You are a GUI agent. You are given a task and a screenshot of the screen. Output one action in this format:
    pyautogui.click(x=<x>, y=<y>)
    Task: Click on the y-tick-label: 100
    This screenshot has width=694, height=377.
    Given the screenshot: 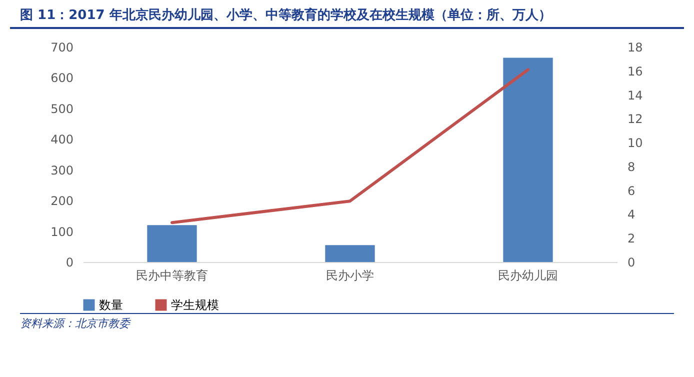 What is the action you would take?
    pyautogui.click(x=62, y=231)
    